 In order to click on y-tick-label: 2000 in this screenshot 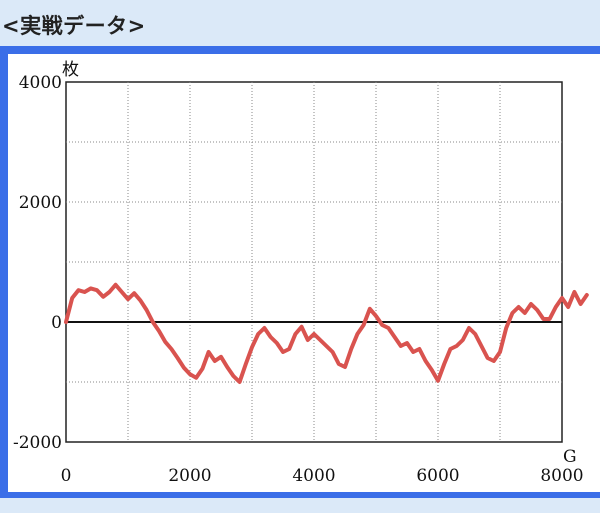, I will do `click(40, 203)`.